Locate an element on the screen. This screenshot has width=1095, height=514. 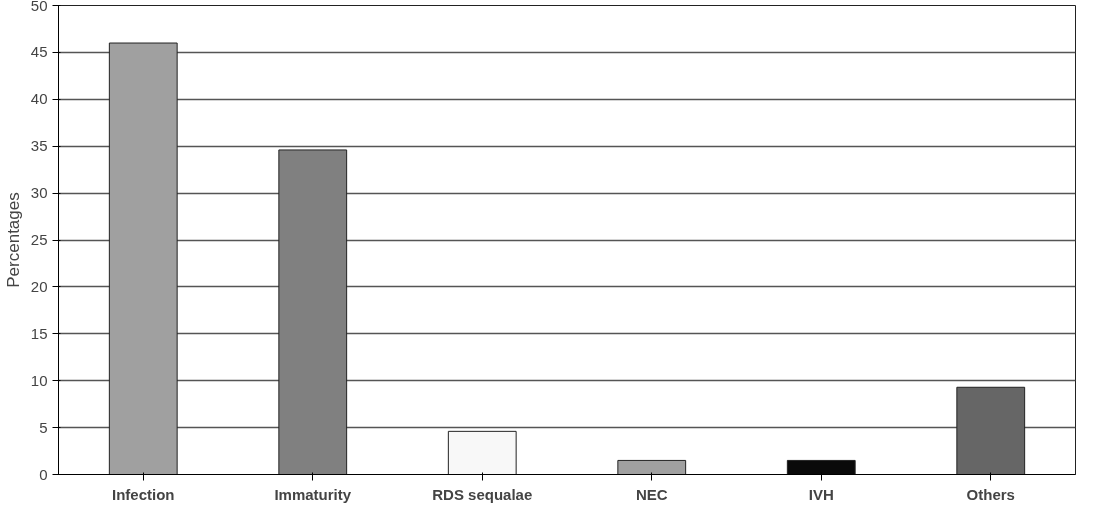
y-tick-label: 10 is located at coordinates (39, 380).